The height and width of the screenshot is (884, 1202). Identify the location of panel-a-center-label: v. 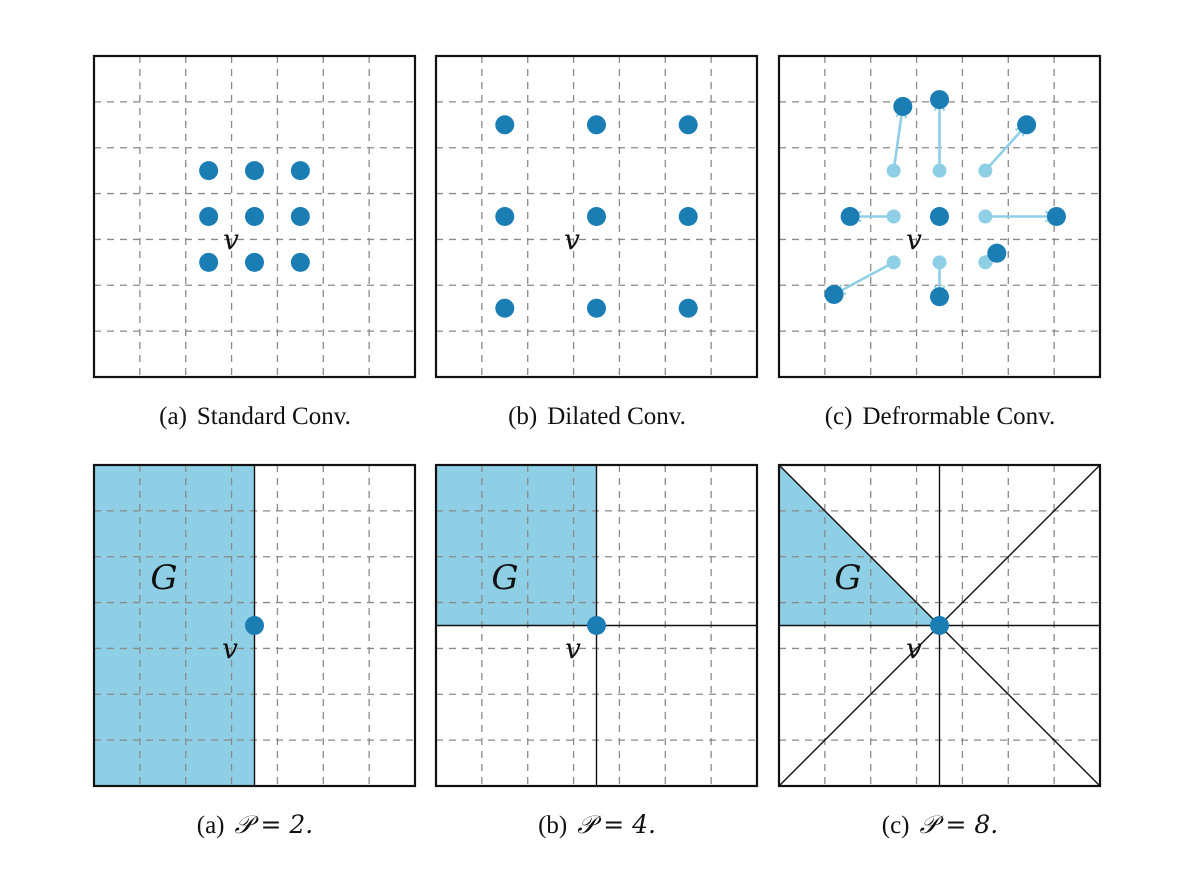
(231, 239).